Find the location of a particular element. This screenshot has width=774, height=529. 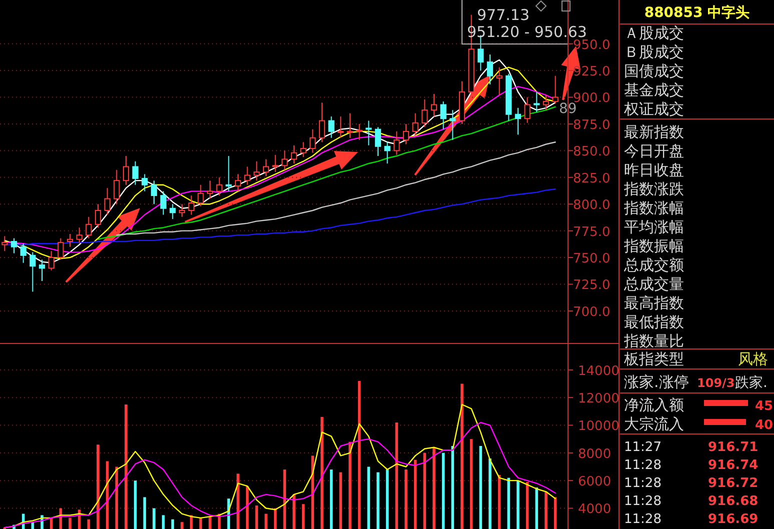

text: 权证成交 is located at coordinates (653, 109).